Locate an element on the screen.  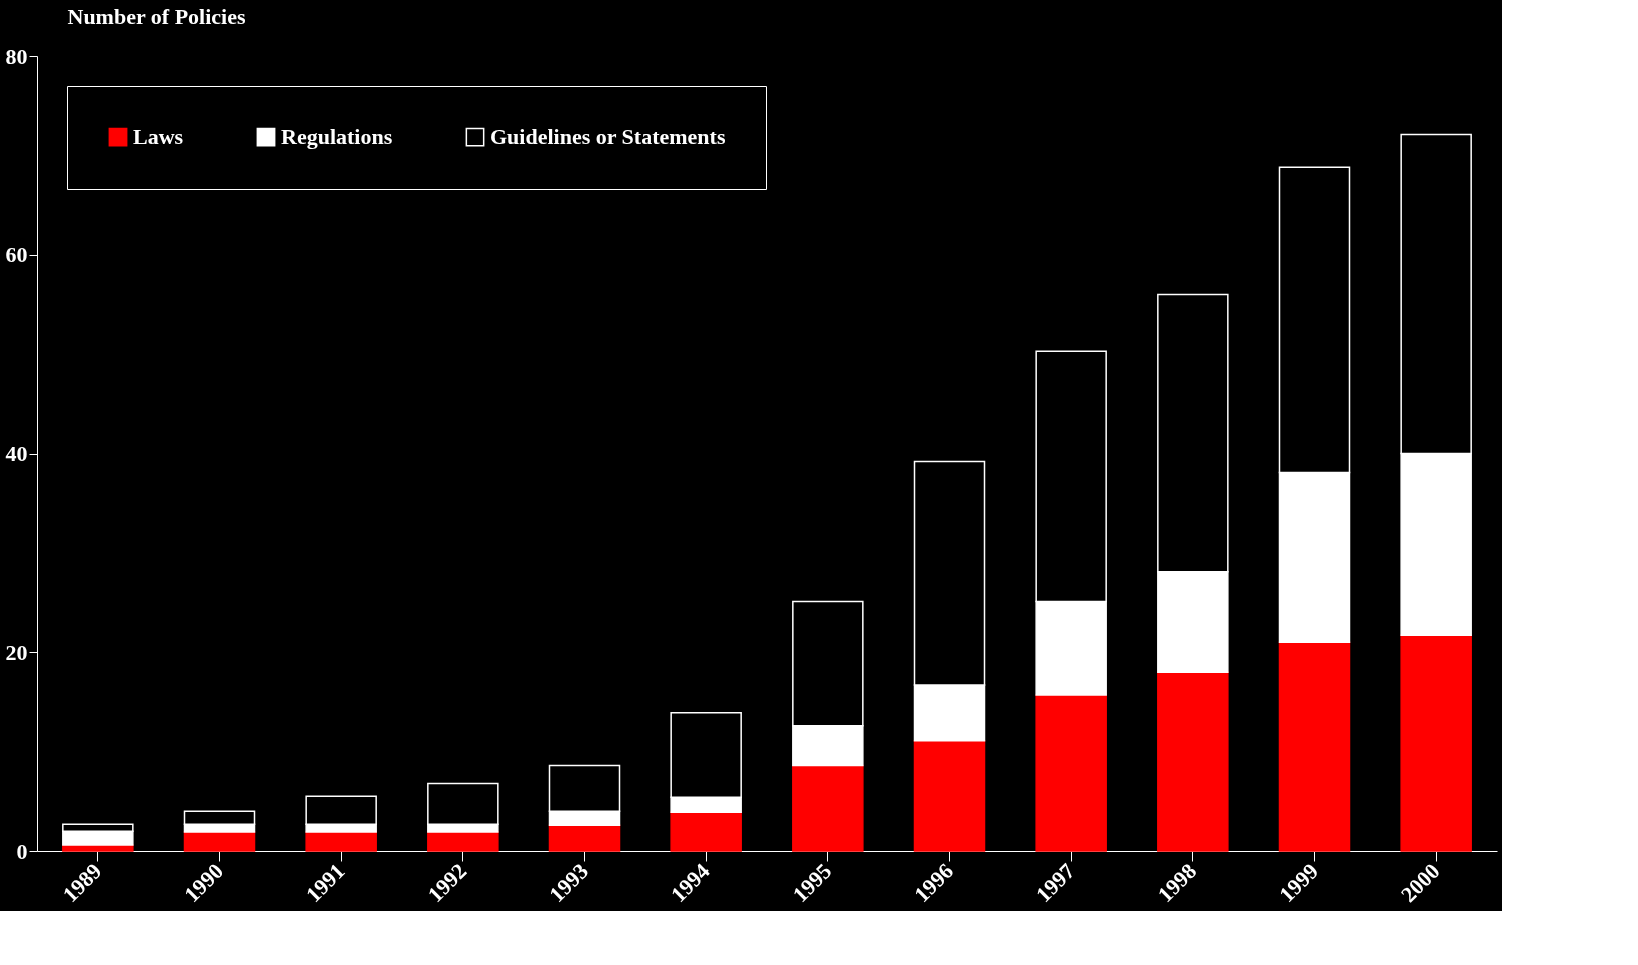
y-tick-label: 80 is located at coordinates (16, 56).